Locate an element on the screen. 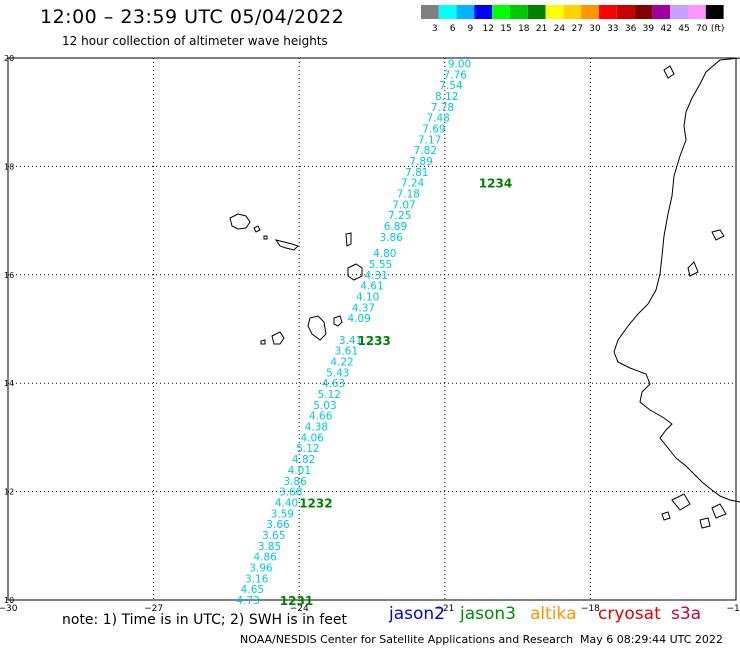 The width and height of the screenshot is (740, 650). legend-label: 70 is located at coordinates (702, 29).